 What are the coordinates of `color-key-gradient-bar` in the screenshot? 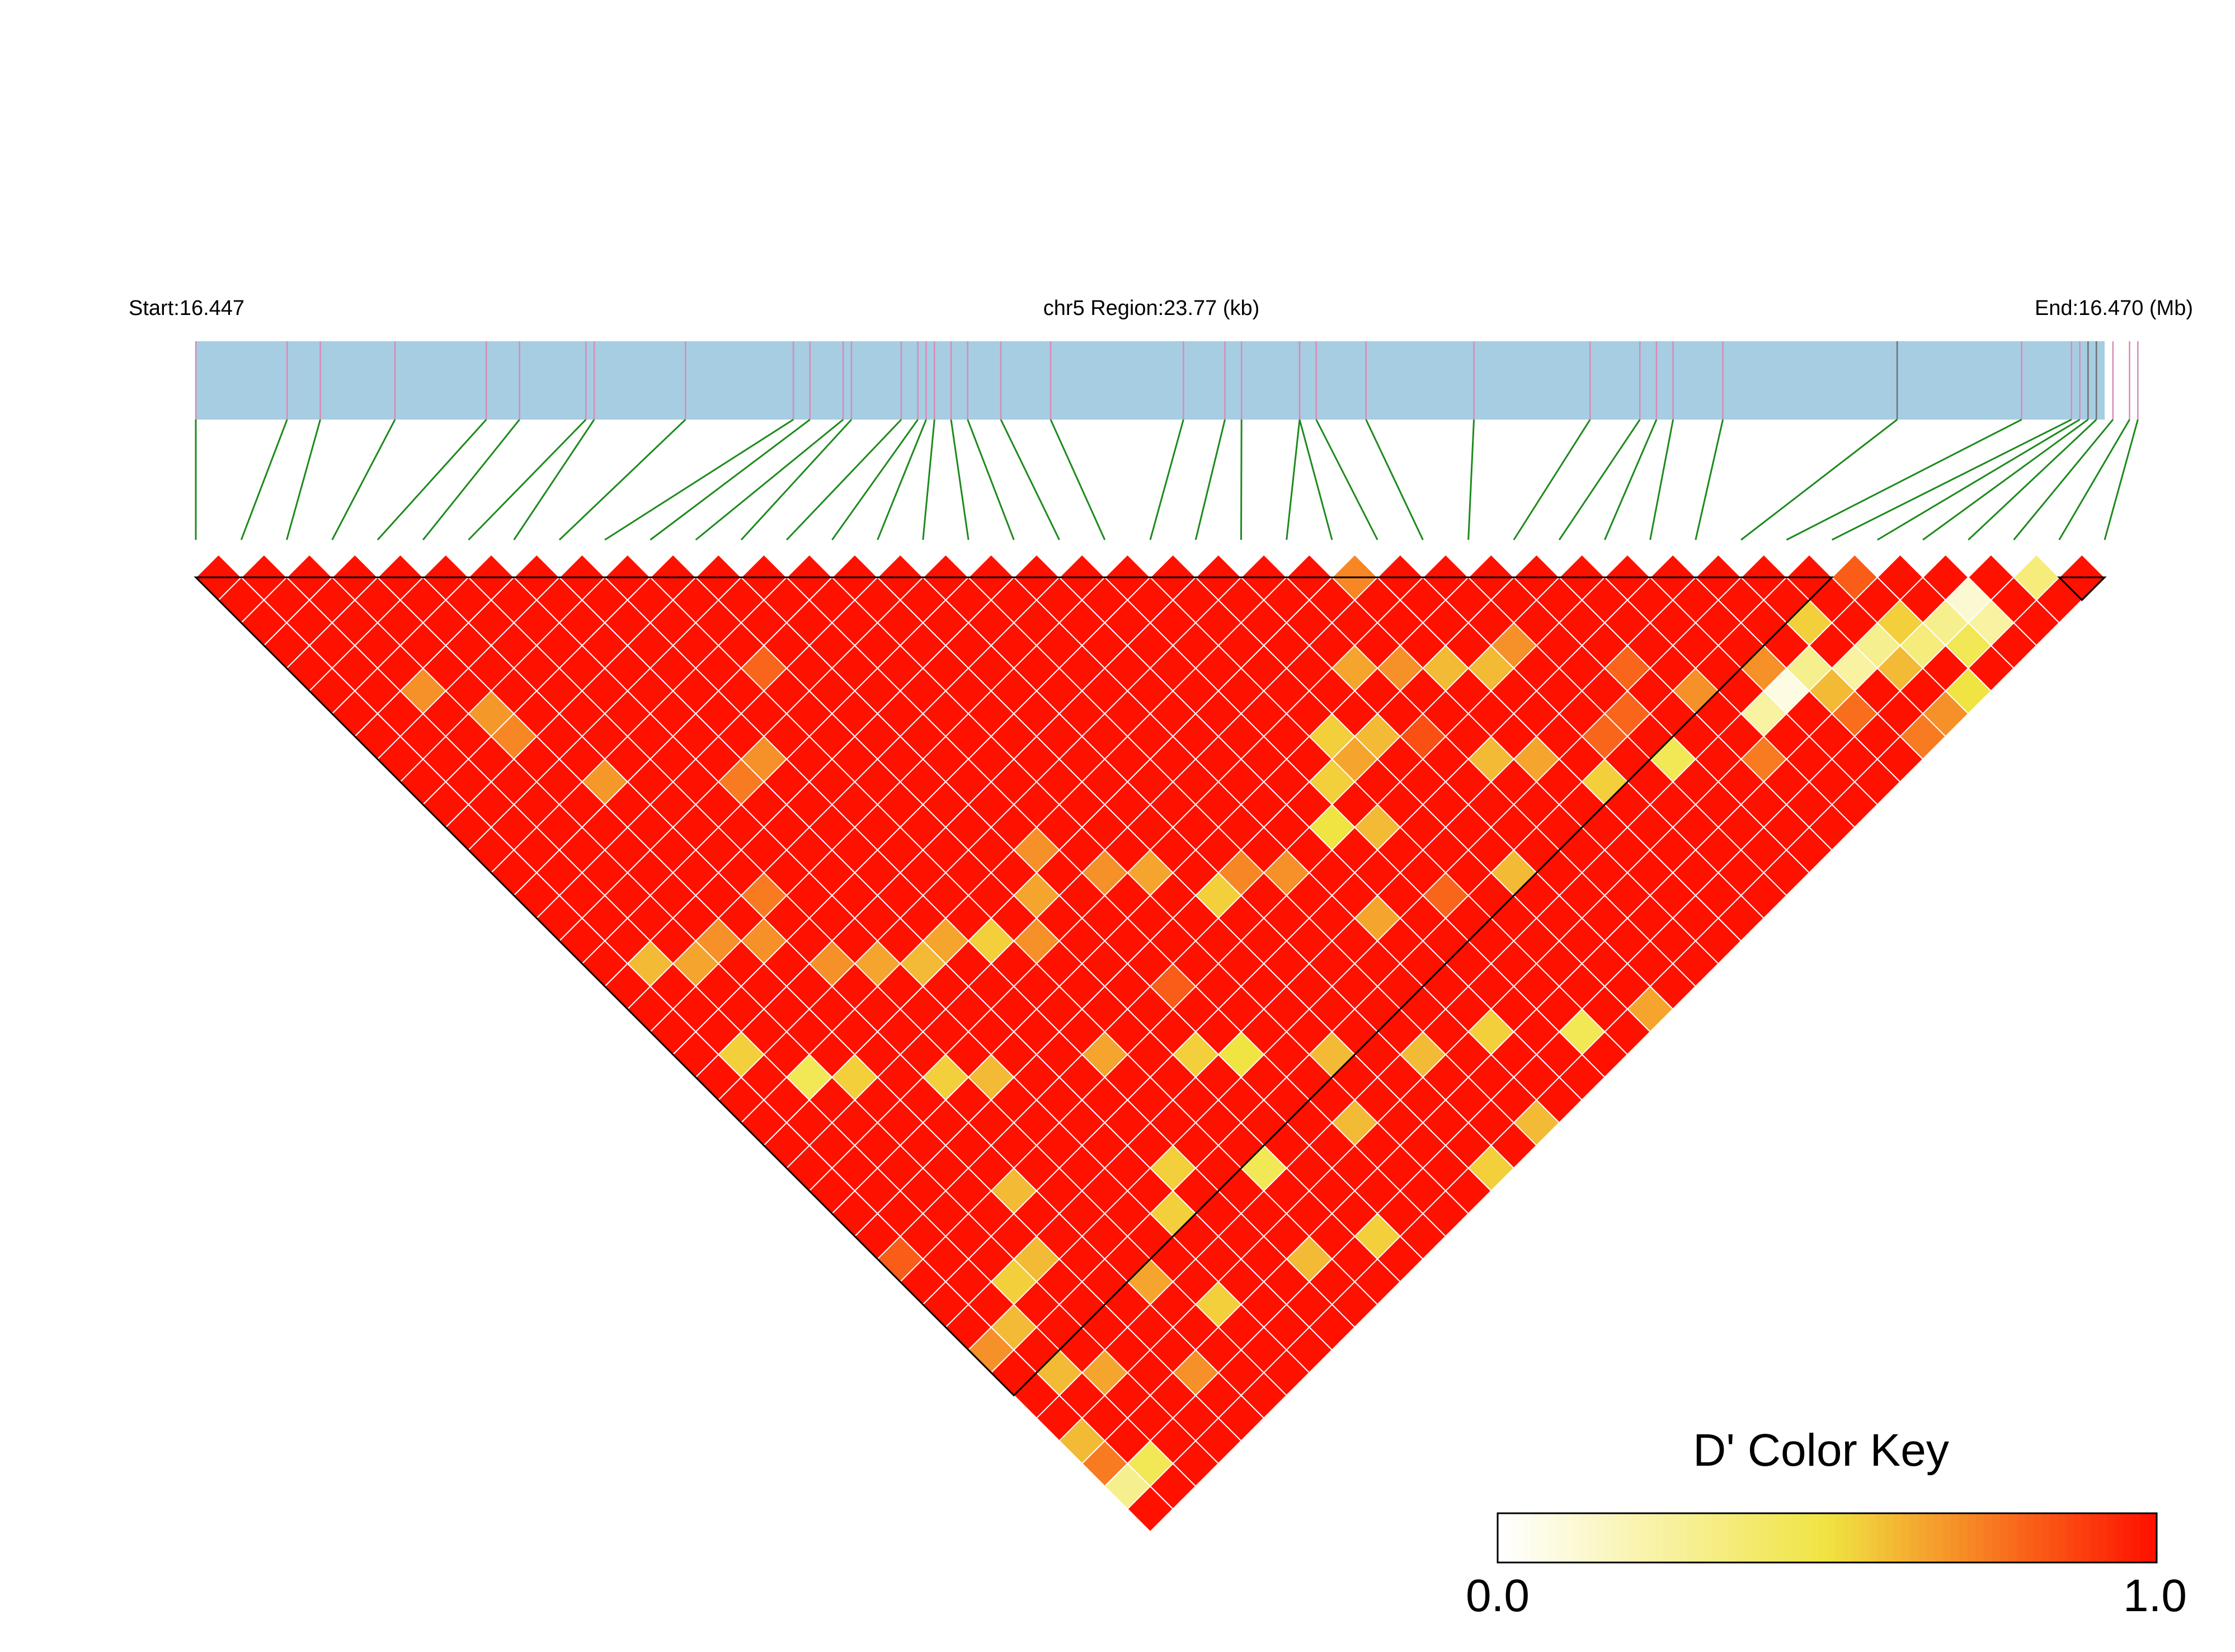 It's located at (1827, 1537).